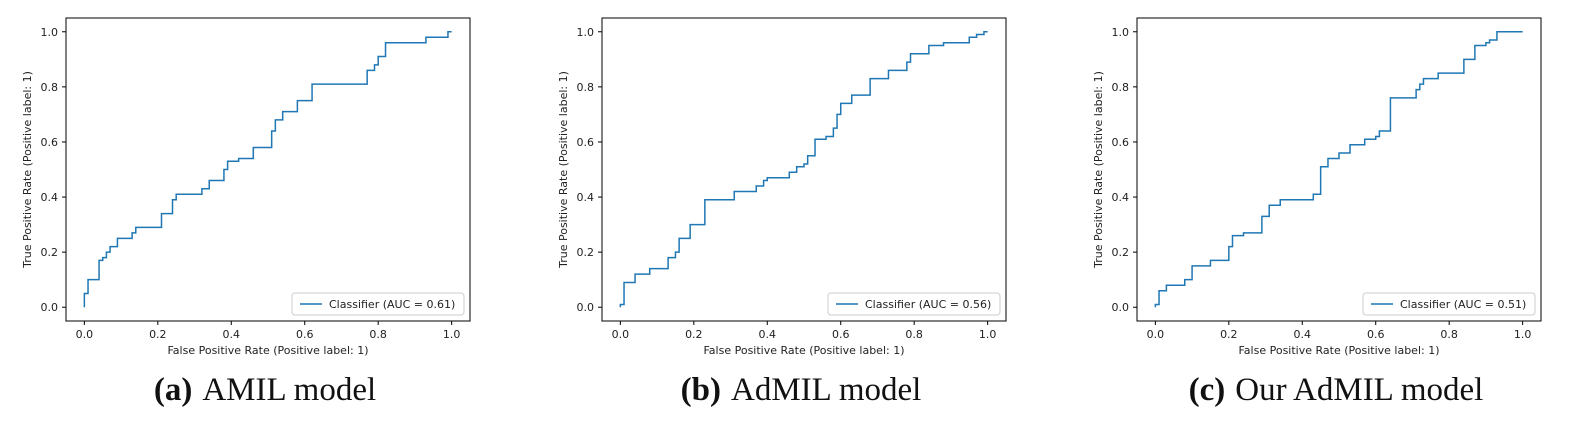 The height and width of the screenshot is (438, 1591). I want to click on caption-c: (c) Our AdMIL model, so click(1331, 390).